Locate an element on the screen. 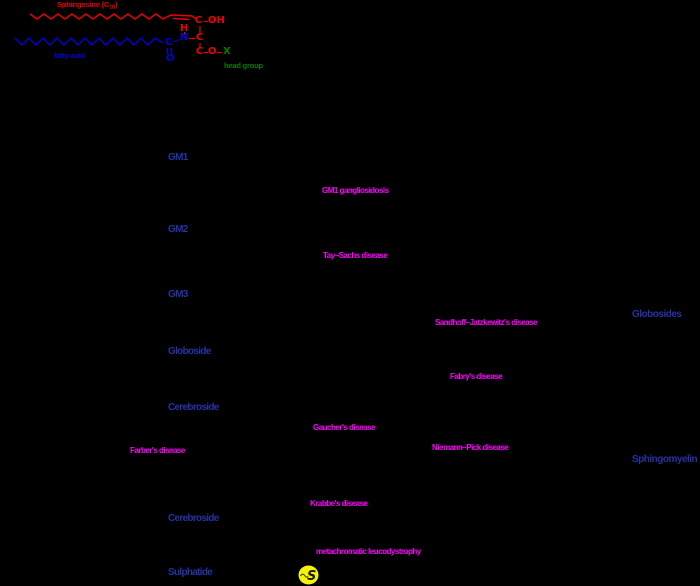  disease-label-fabry: Fabry's disease is located at coordinates (476, 376).